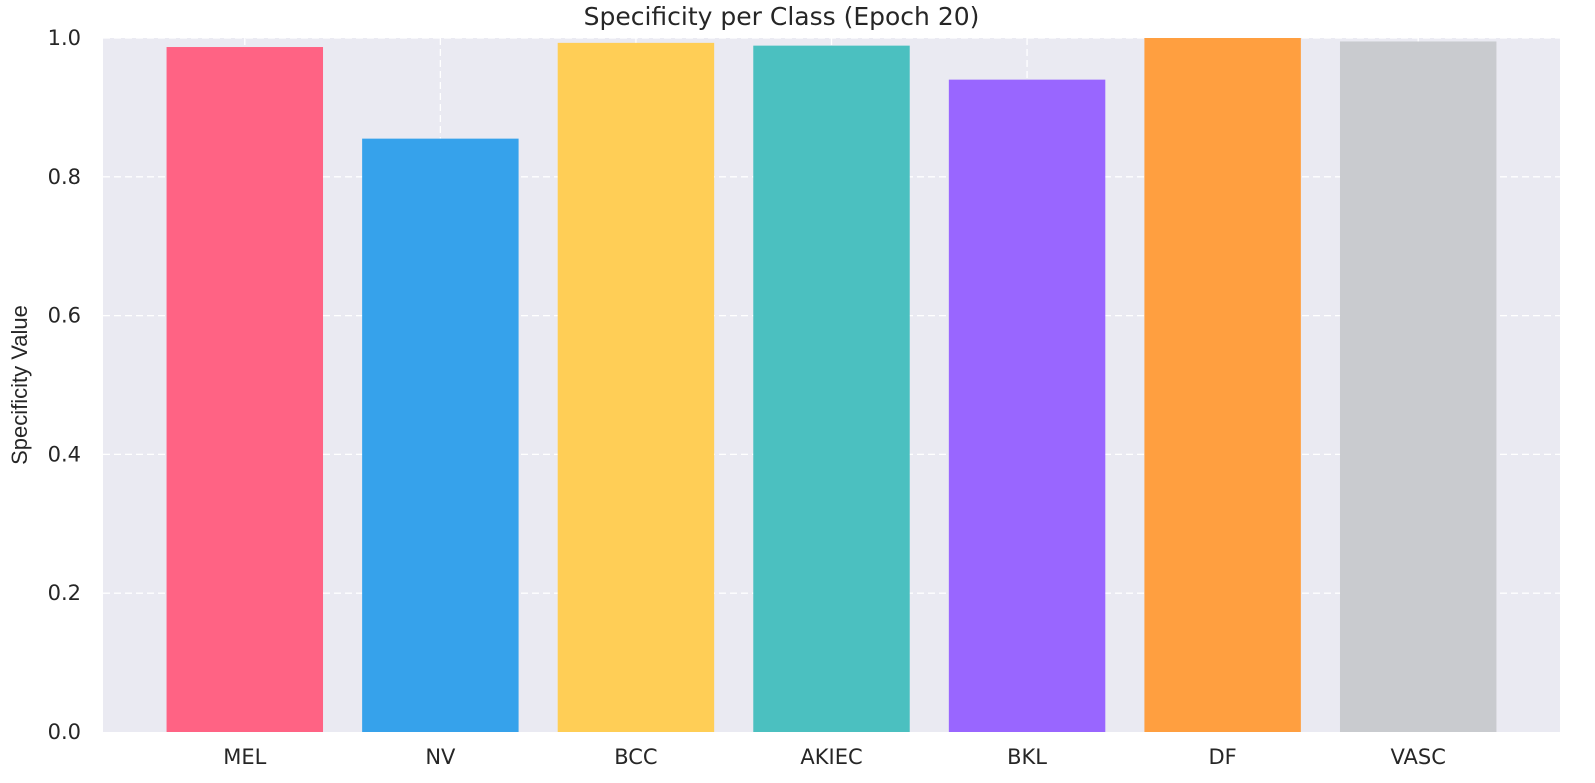  Describe the element at coordinates (636, 387) in the screenshot. I see `bar-bcc` at that location.